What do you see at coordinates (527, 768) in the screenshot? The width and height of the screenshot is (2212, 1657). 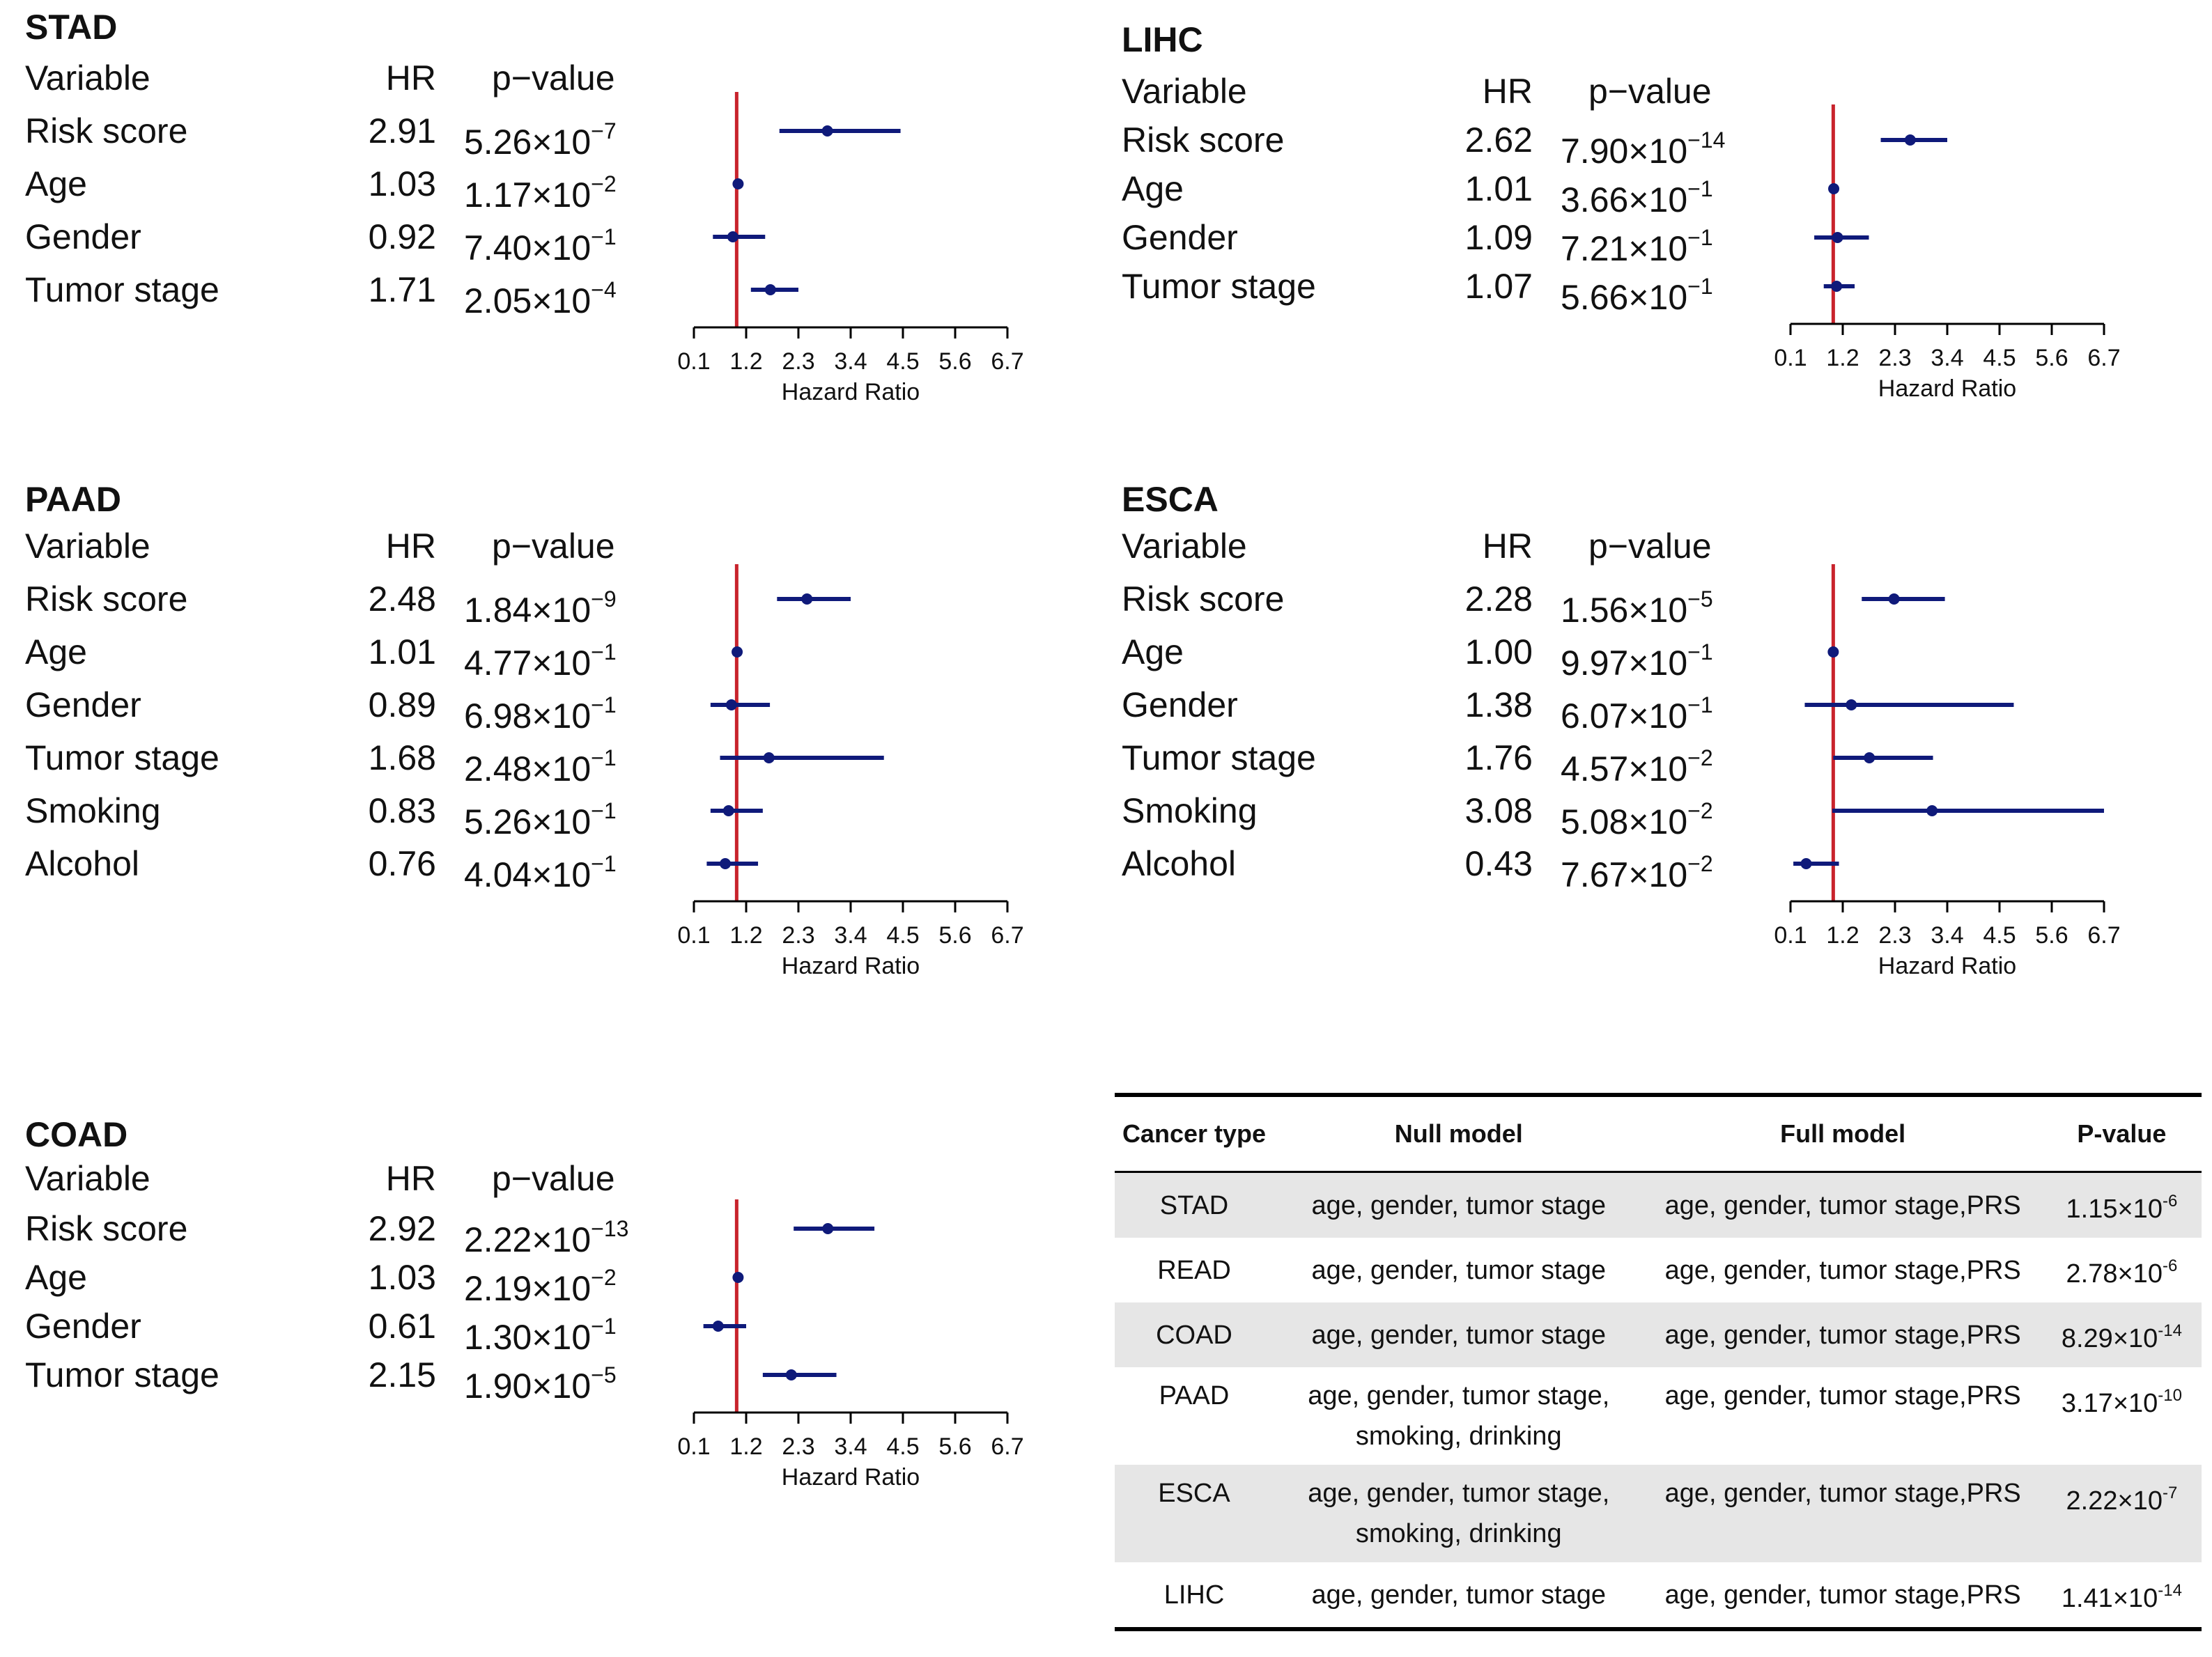 I see `p-value-mantissa: 2.48×10` at bounding box center [527, 768].